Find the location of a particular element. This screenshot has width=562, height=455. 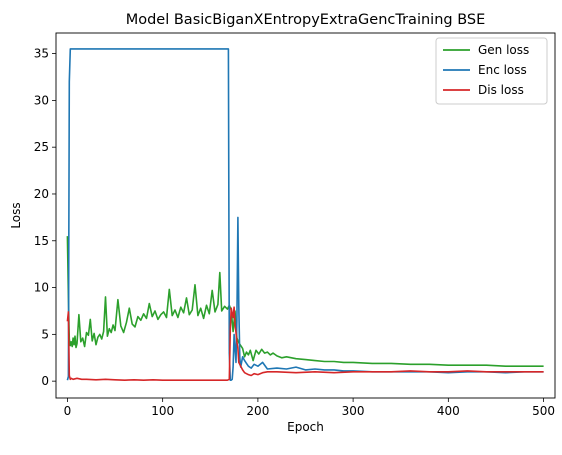

y-axis-label: Loss is located at coordinates (16, 215).